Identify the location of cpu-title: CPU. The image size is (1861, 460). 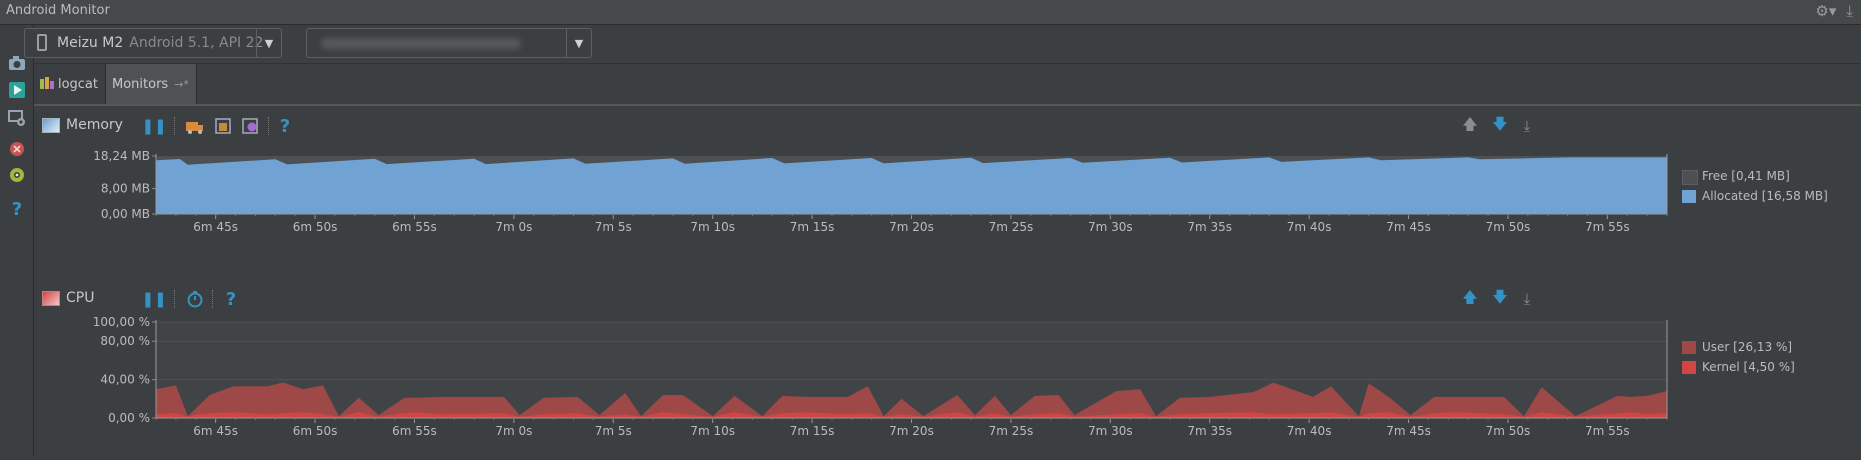
(80, 298).